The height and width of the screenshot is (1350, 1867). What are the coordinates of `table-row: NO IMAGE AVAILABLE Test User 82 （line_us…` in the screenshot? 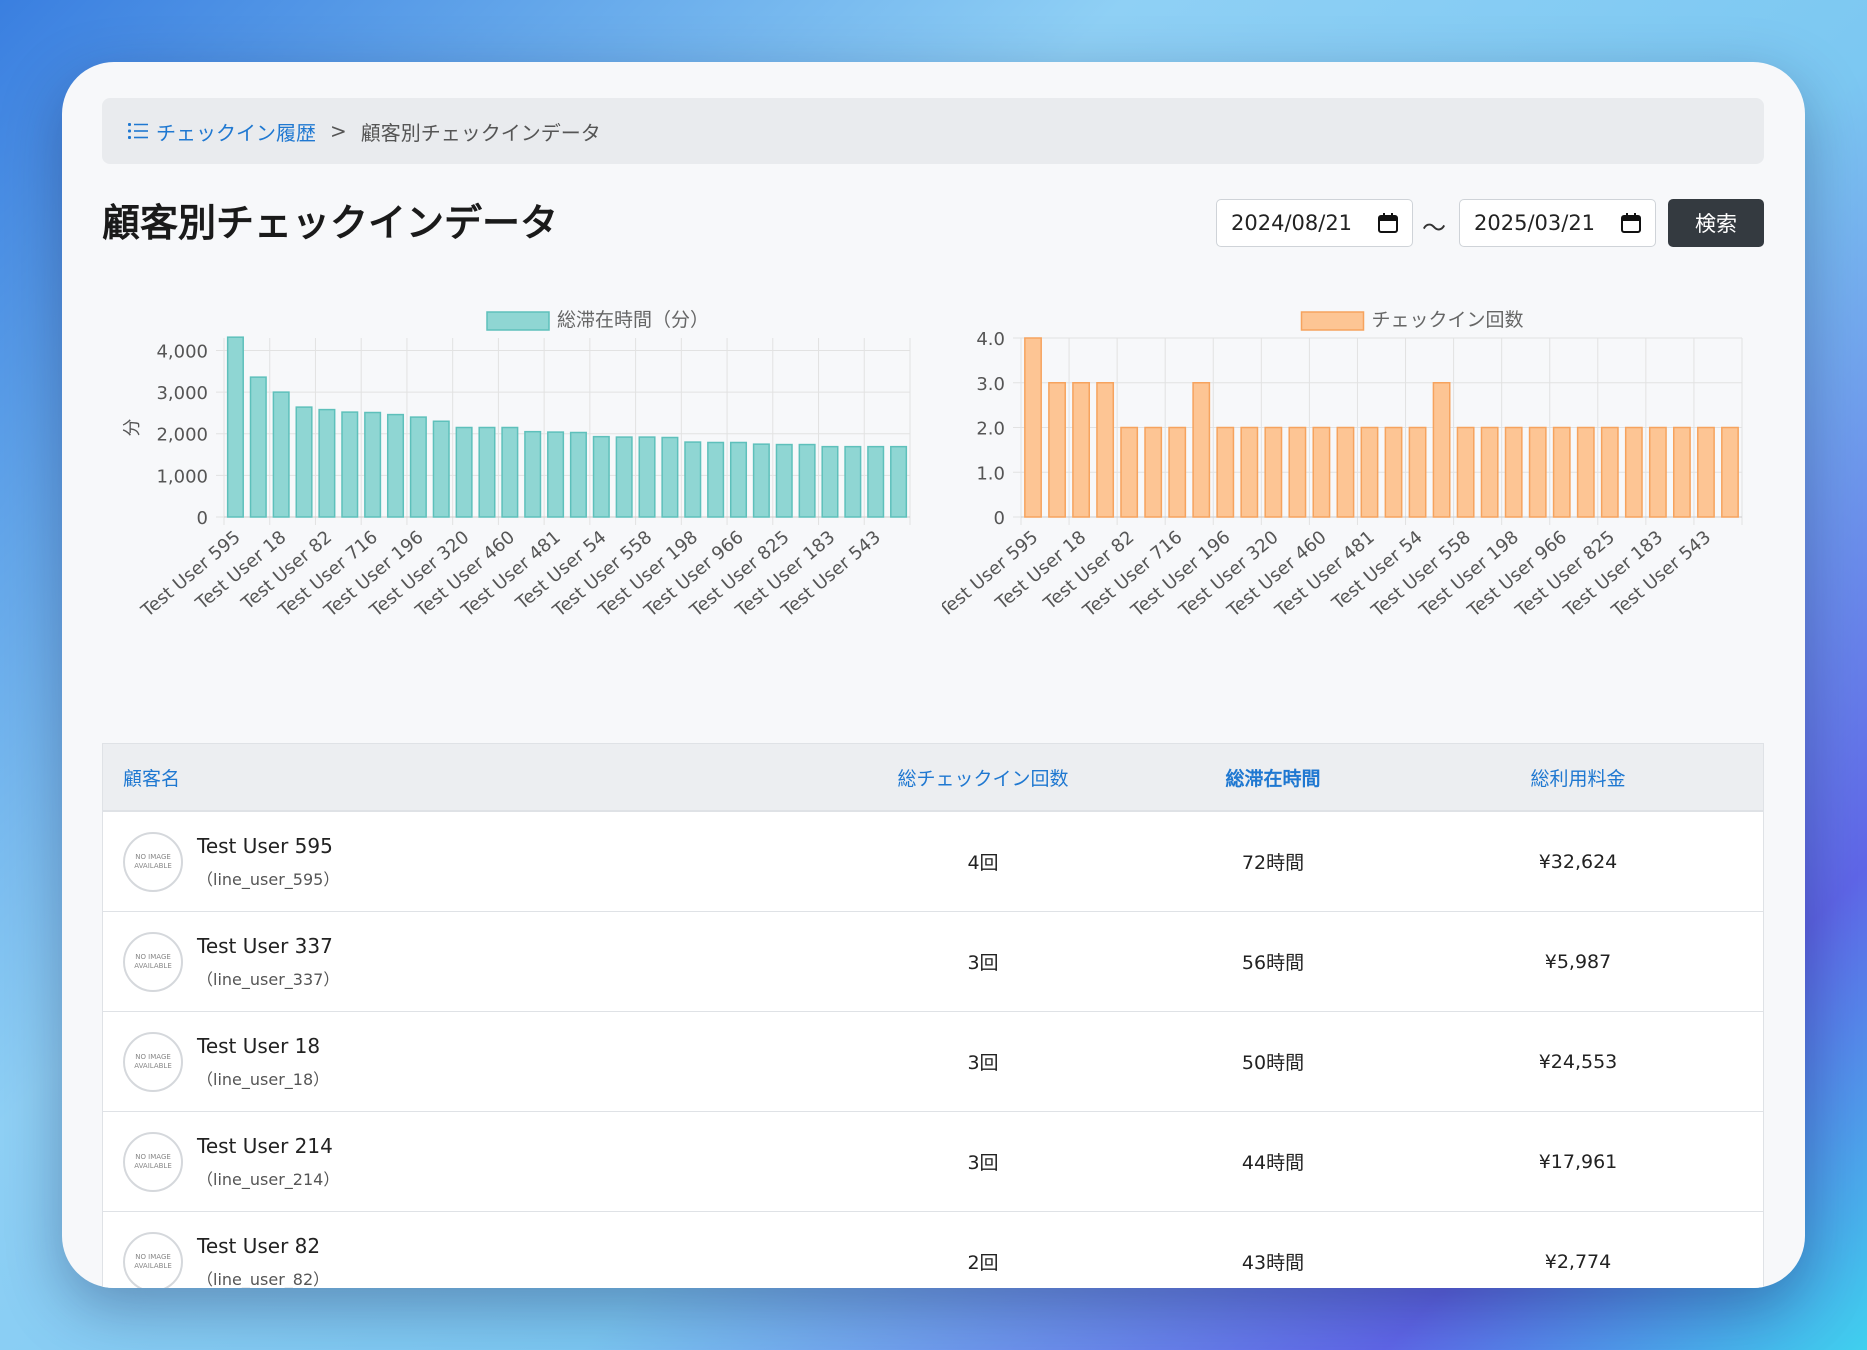 It's located at (933, 1250).